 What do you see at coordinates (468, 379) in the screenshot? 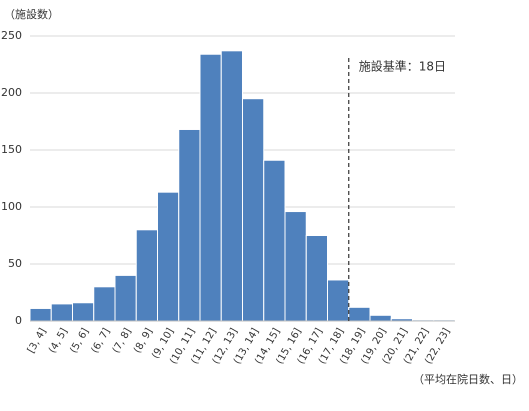
I see `x-axis-label: （平均在院日数、日）` at bounding box center [468, 379].